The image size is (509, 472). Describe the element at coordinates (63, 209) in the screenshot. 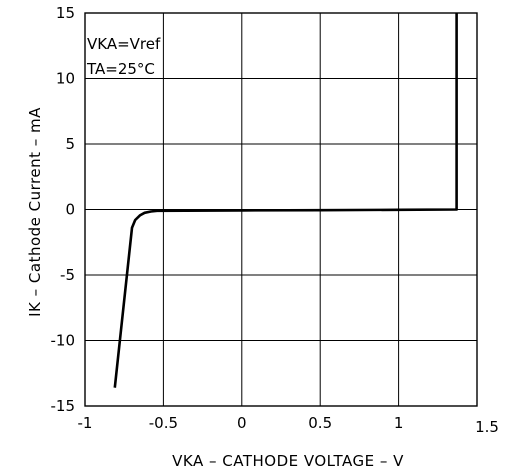

I see `y-axis-tick-labels: 15 10 5 0 -5 -10 -15` at that location.